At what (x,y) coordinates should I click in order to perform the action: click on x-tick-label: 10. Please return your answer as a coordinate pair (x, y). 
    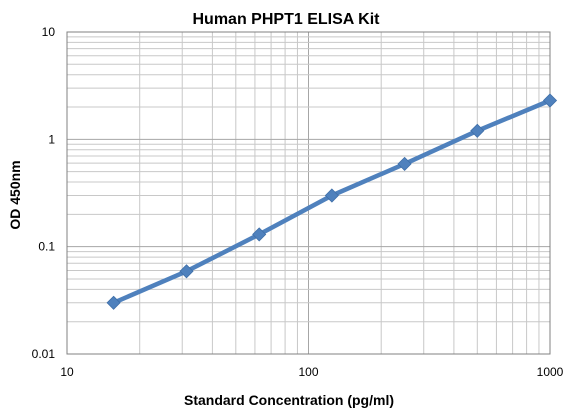
    Looking at the image, I should click on (67, 372).